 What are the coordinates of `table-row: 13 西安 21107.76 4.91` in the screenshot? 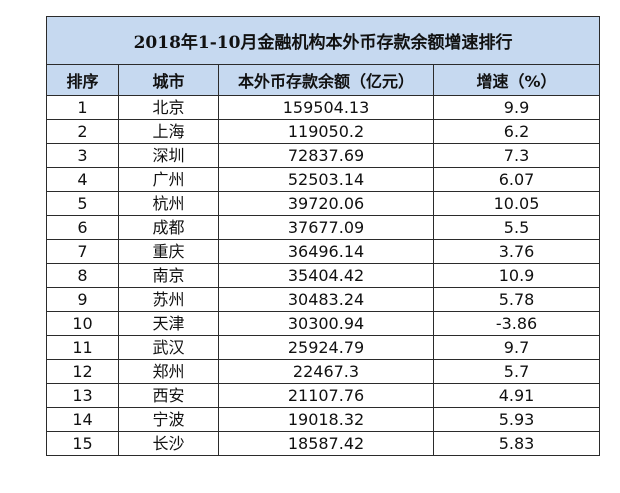 It's located at (323, 395).